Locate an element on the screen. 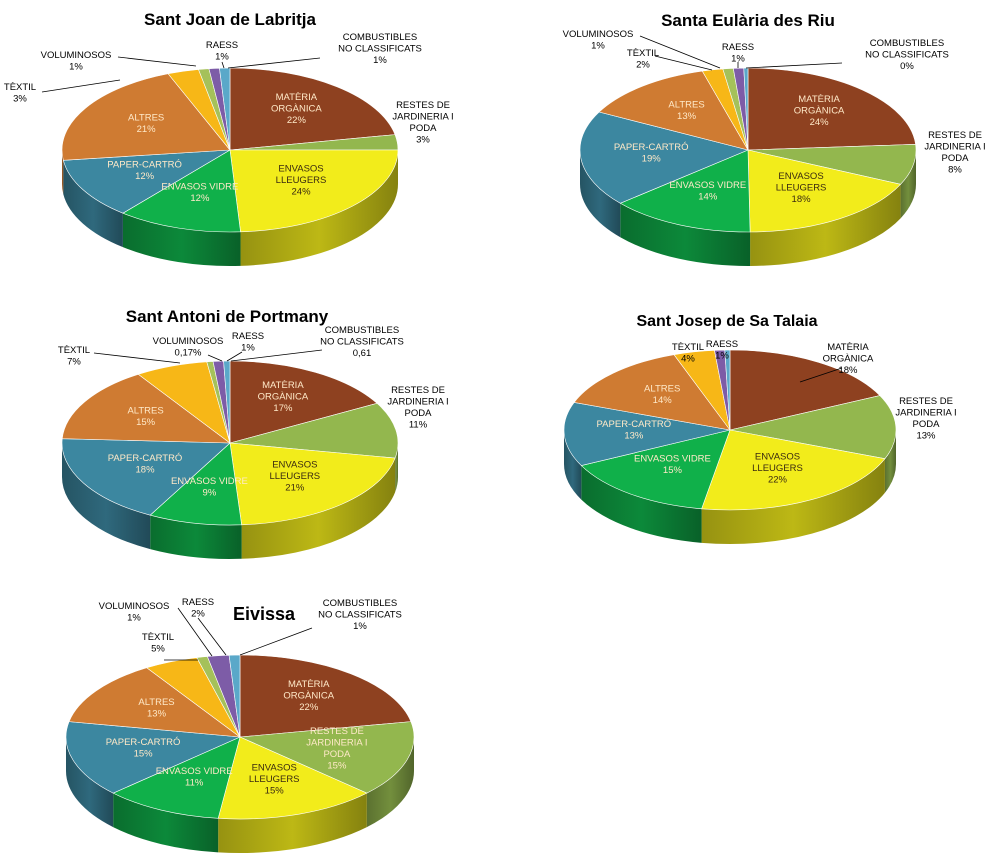 The height and width of the screenshot is (860, 985). label-line-envasos_vidre: 11% is located at coordinates (194, 782).